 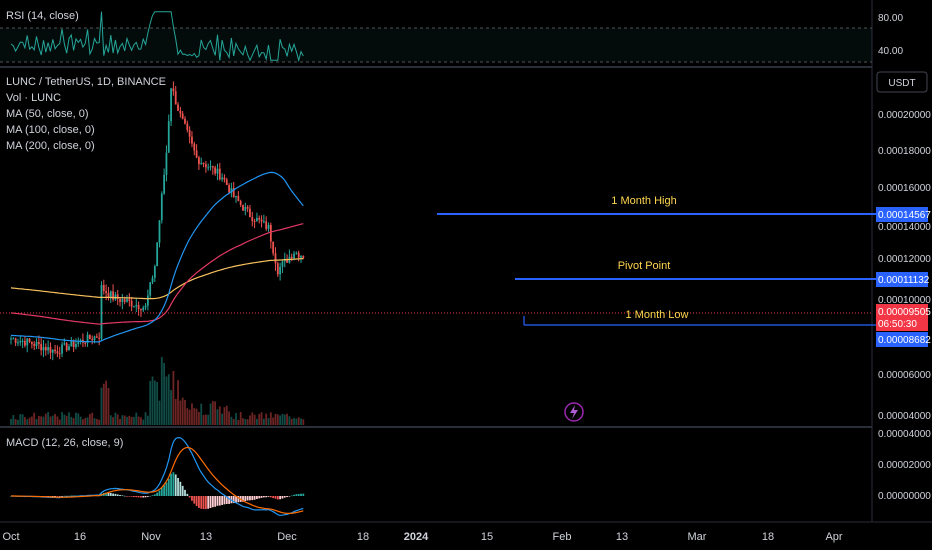 What do you see at coordinates (50, 146) in the screenshot?
I see `ma200-legend: MA (200, close, 0)` at bounding box center [50, 146].